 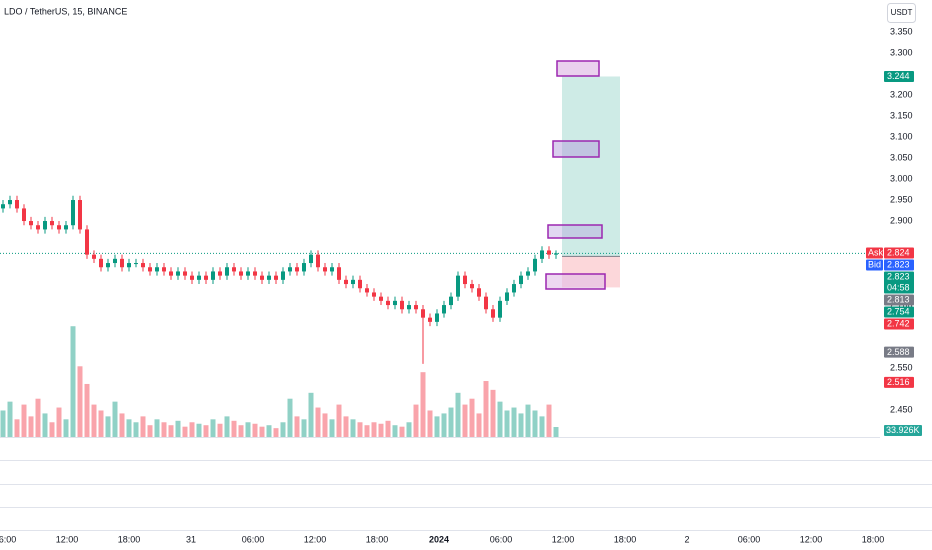 What do you see at coordinates (898, 382) in the screenshot?
I see `price-label: 2.516` at bounding box center [898, 382].